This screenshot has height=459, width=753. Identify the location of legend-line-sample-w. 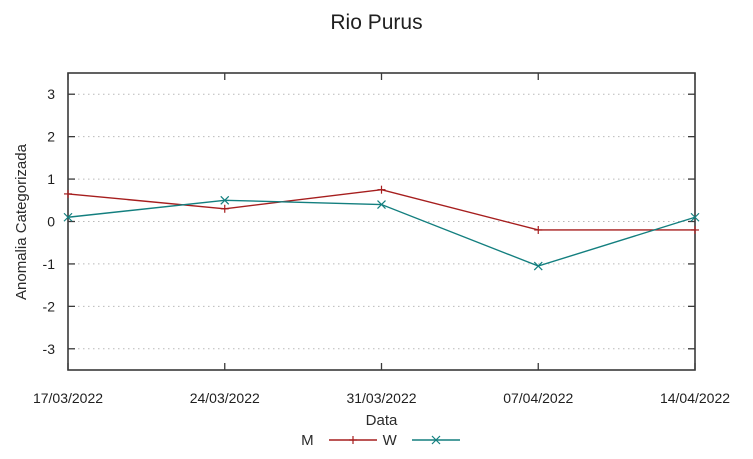
(435, 440).